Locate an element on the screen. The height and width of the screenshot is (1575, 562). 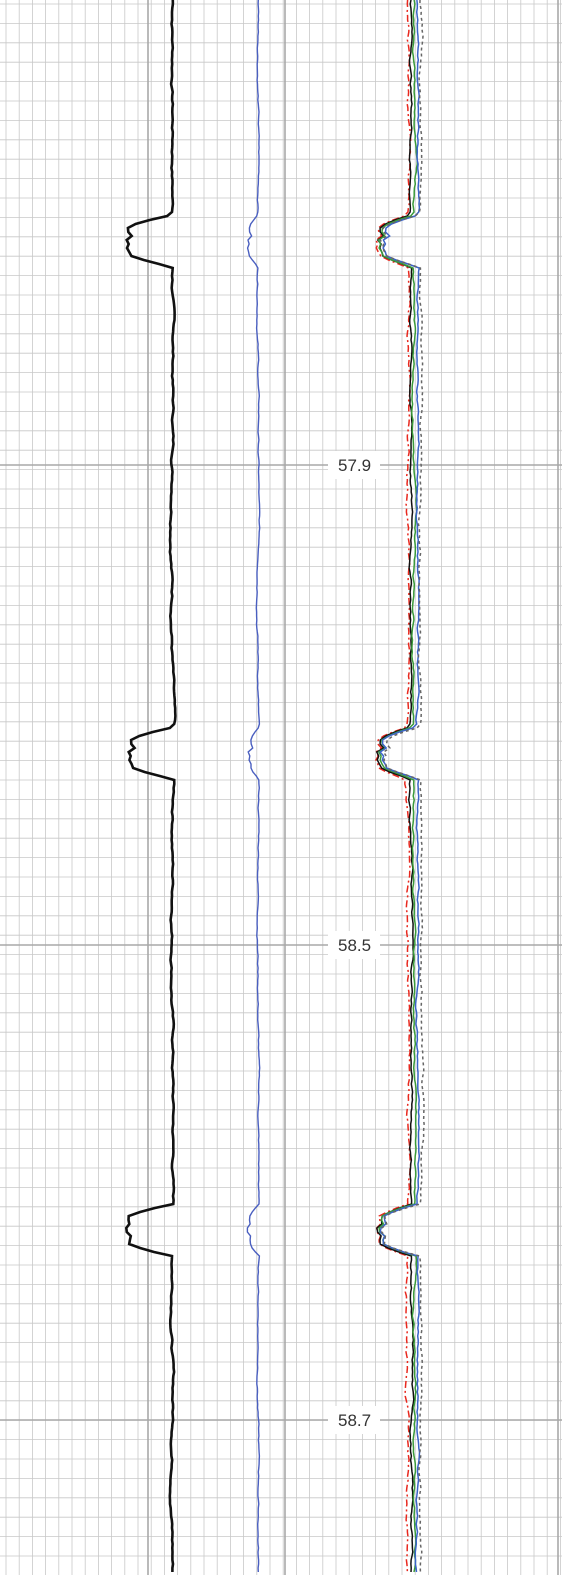
depth-label: 57.9 is located at coordinates (354, 465).